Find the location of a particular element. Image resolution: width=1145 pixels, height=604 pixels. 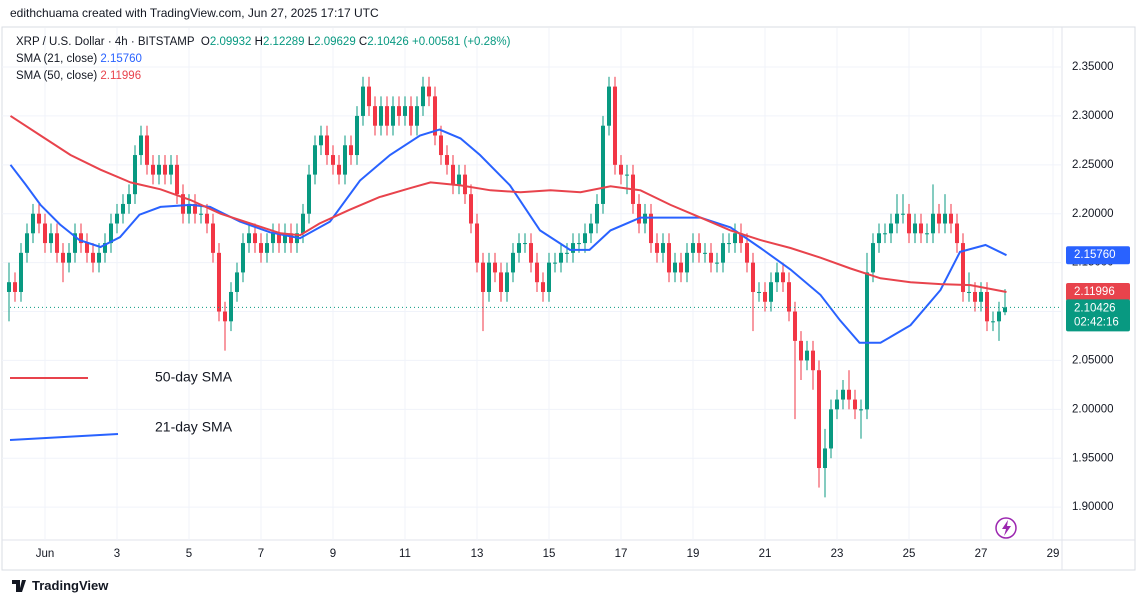

x-tick-label: 11 is located at coordinates (405, 554).